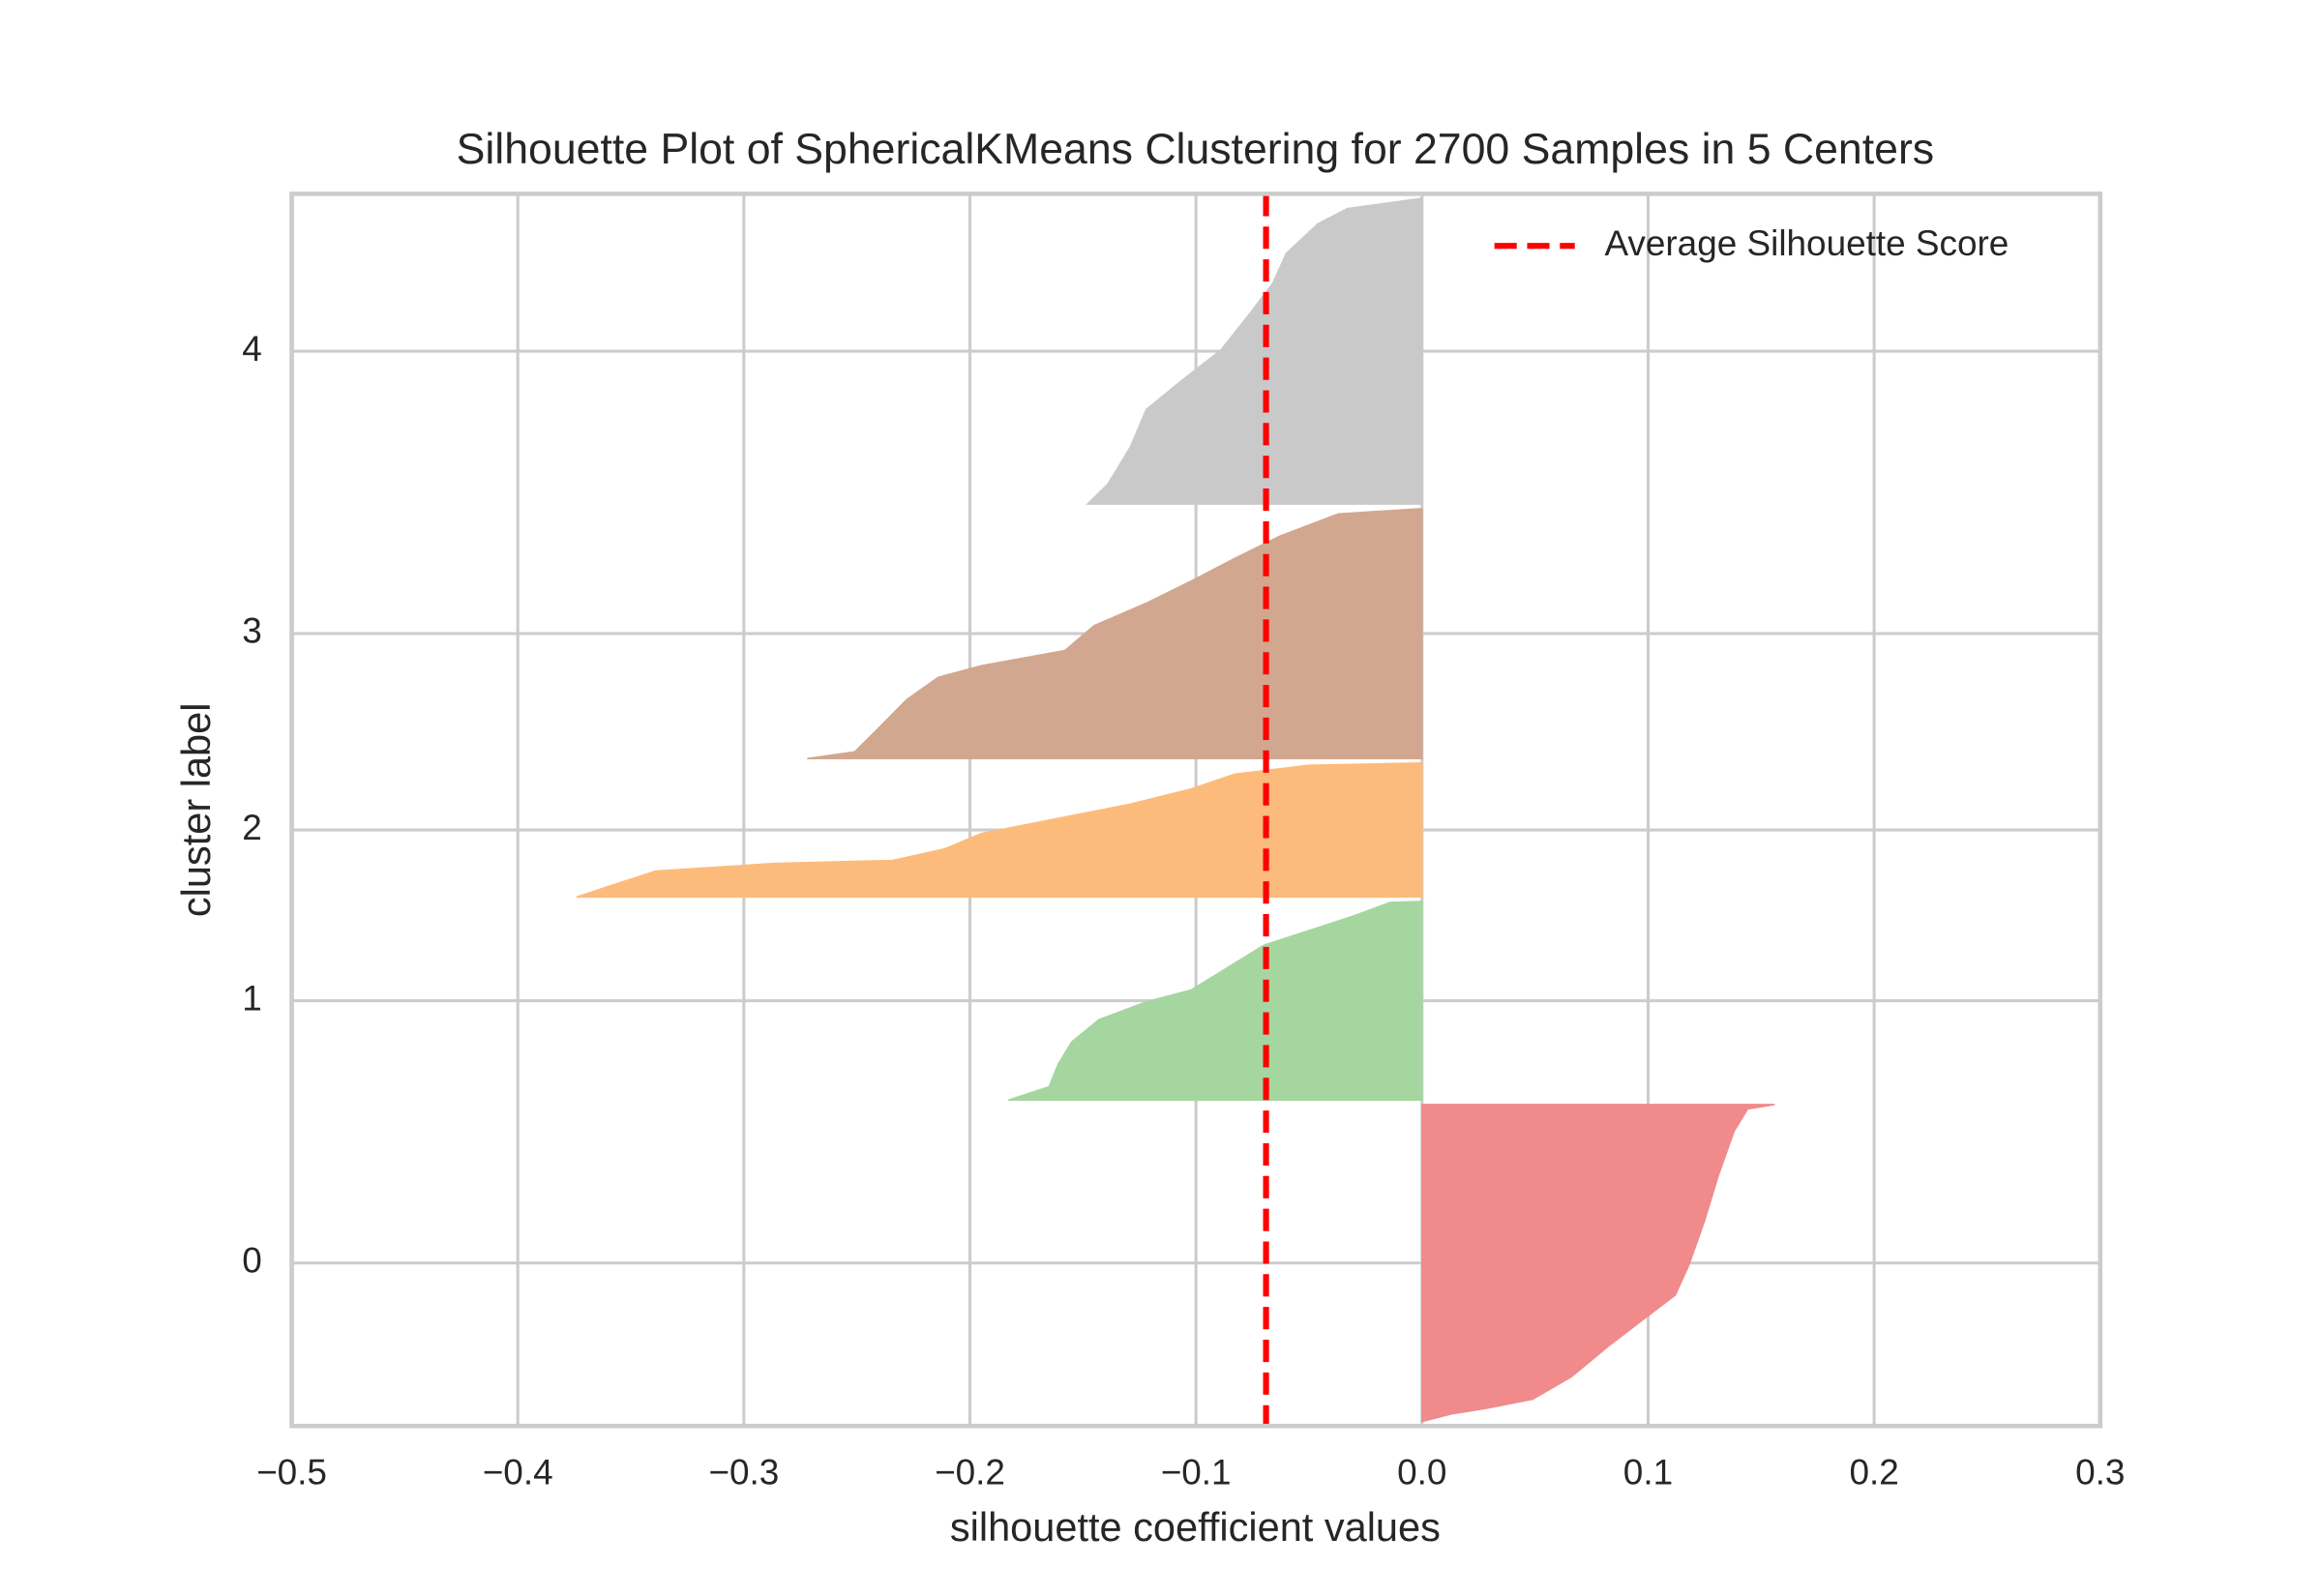 The height and width of the screenshot is (1596, 2322). I want to click on x-tick-label: 0.2, so click(1873, 1473).